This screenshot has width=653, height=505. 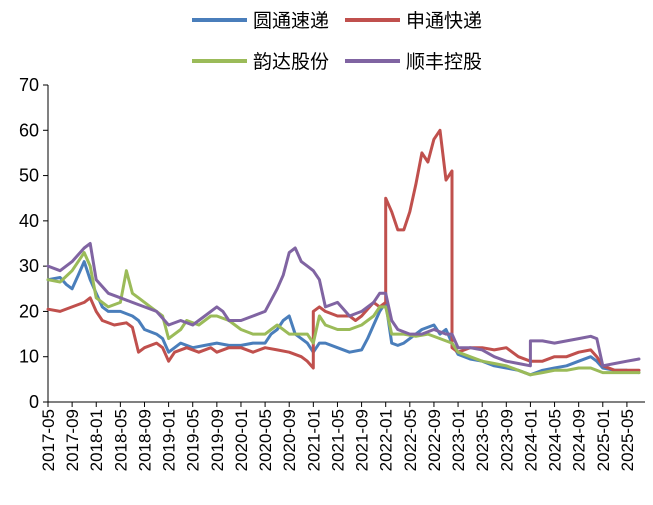 I want to click on x-tick-label: 2025-01, so click(x=603, y=440).